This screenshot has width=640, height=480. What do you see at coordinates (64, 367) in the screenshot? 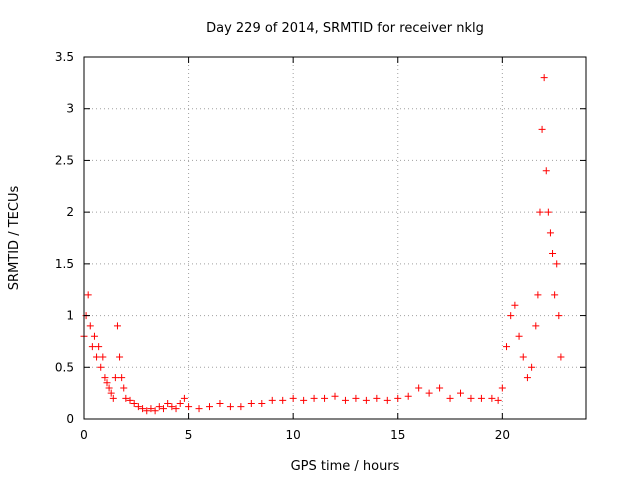
I see `y-tick-label: 0.5` at bounding box center [64, 367].